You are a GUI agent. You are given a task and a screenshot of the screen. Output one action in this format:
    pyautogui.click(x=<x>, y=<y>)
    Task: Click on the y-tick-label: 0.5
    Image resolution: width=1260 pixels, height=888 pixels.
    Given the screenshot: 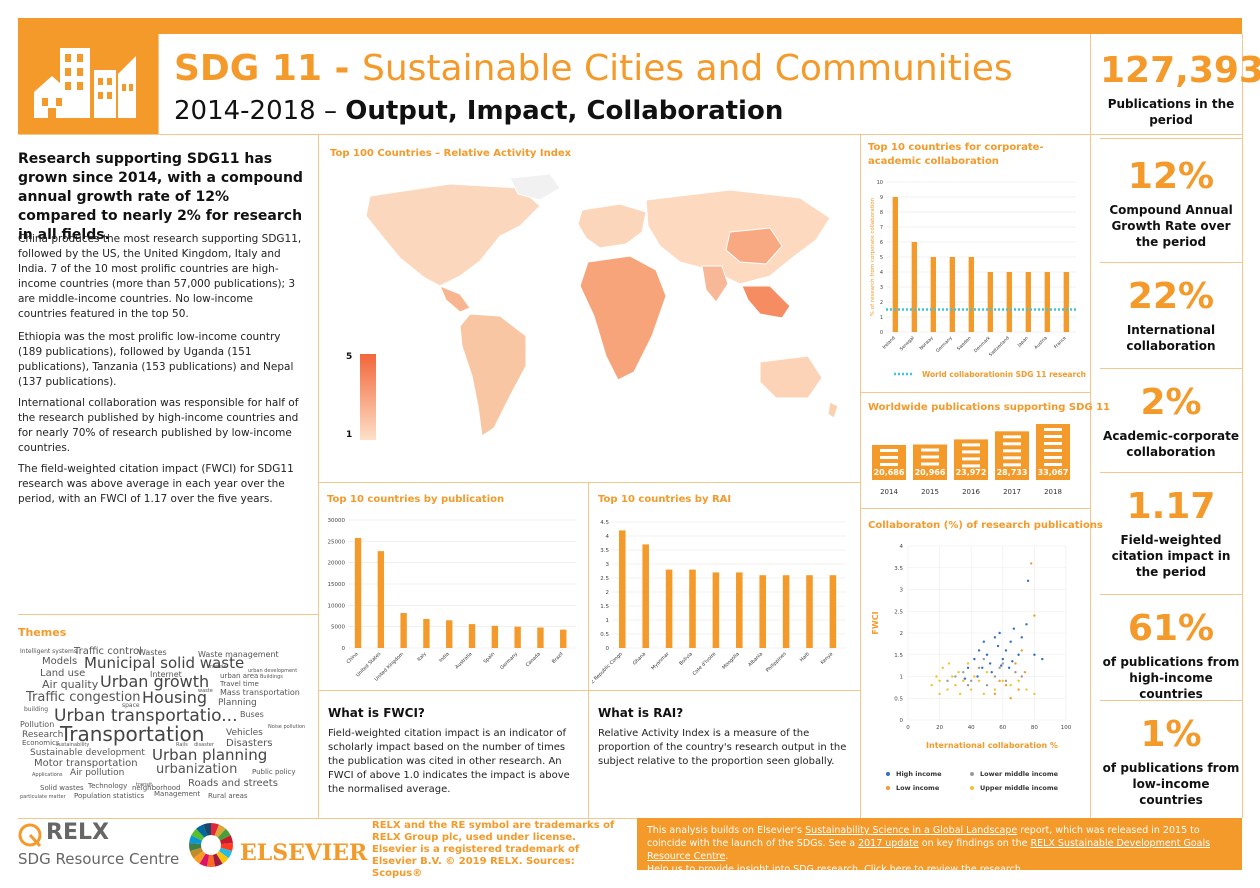 What is the action you would take?
    pyautogui.click(x=898, y=699)
    